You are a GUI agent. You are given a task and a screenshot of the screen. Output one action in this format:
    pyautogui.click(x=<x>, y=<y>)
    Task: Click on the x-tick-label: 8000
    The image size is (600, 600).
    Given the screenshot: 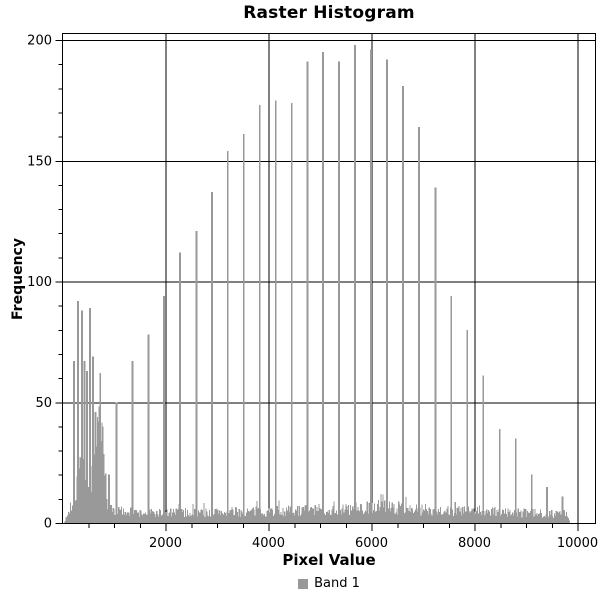 What is the action you would take?
    pyautogui.click(x=474, y=543)
    